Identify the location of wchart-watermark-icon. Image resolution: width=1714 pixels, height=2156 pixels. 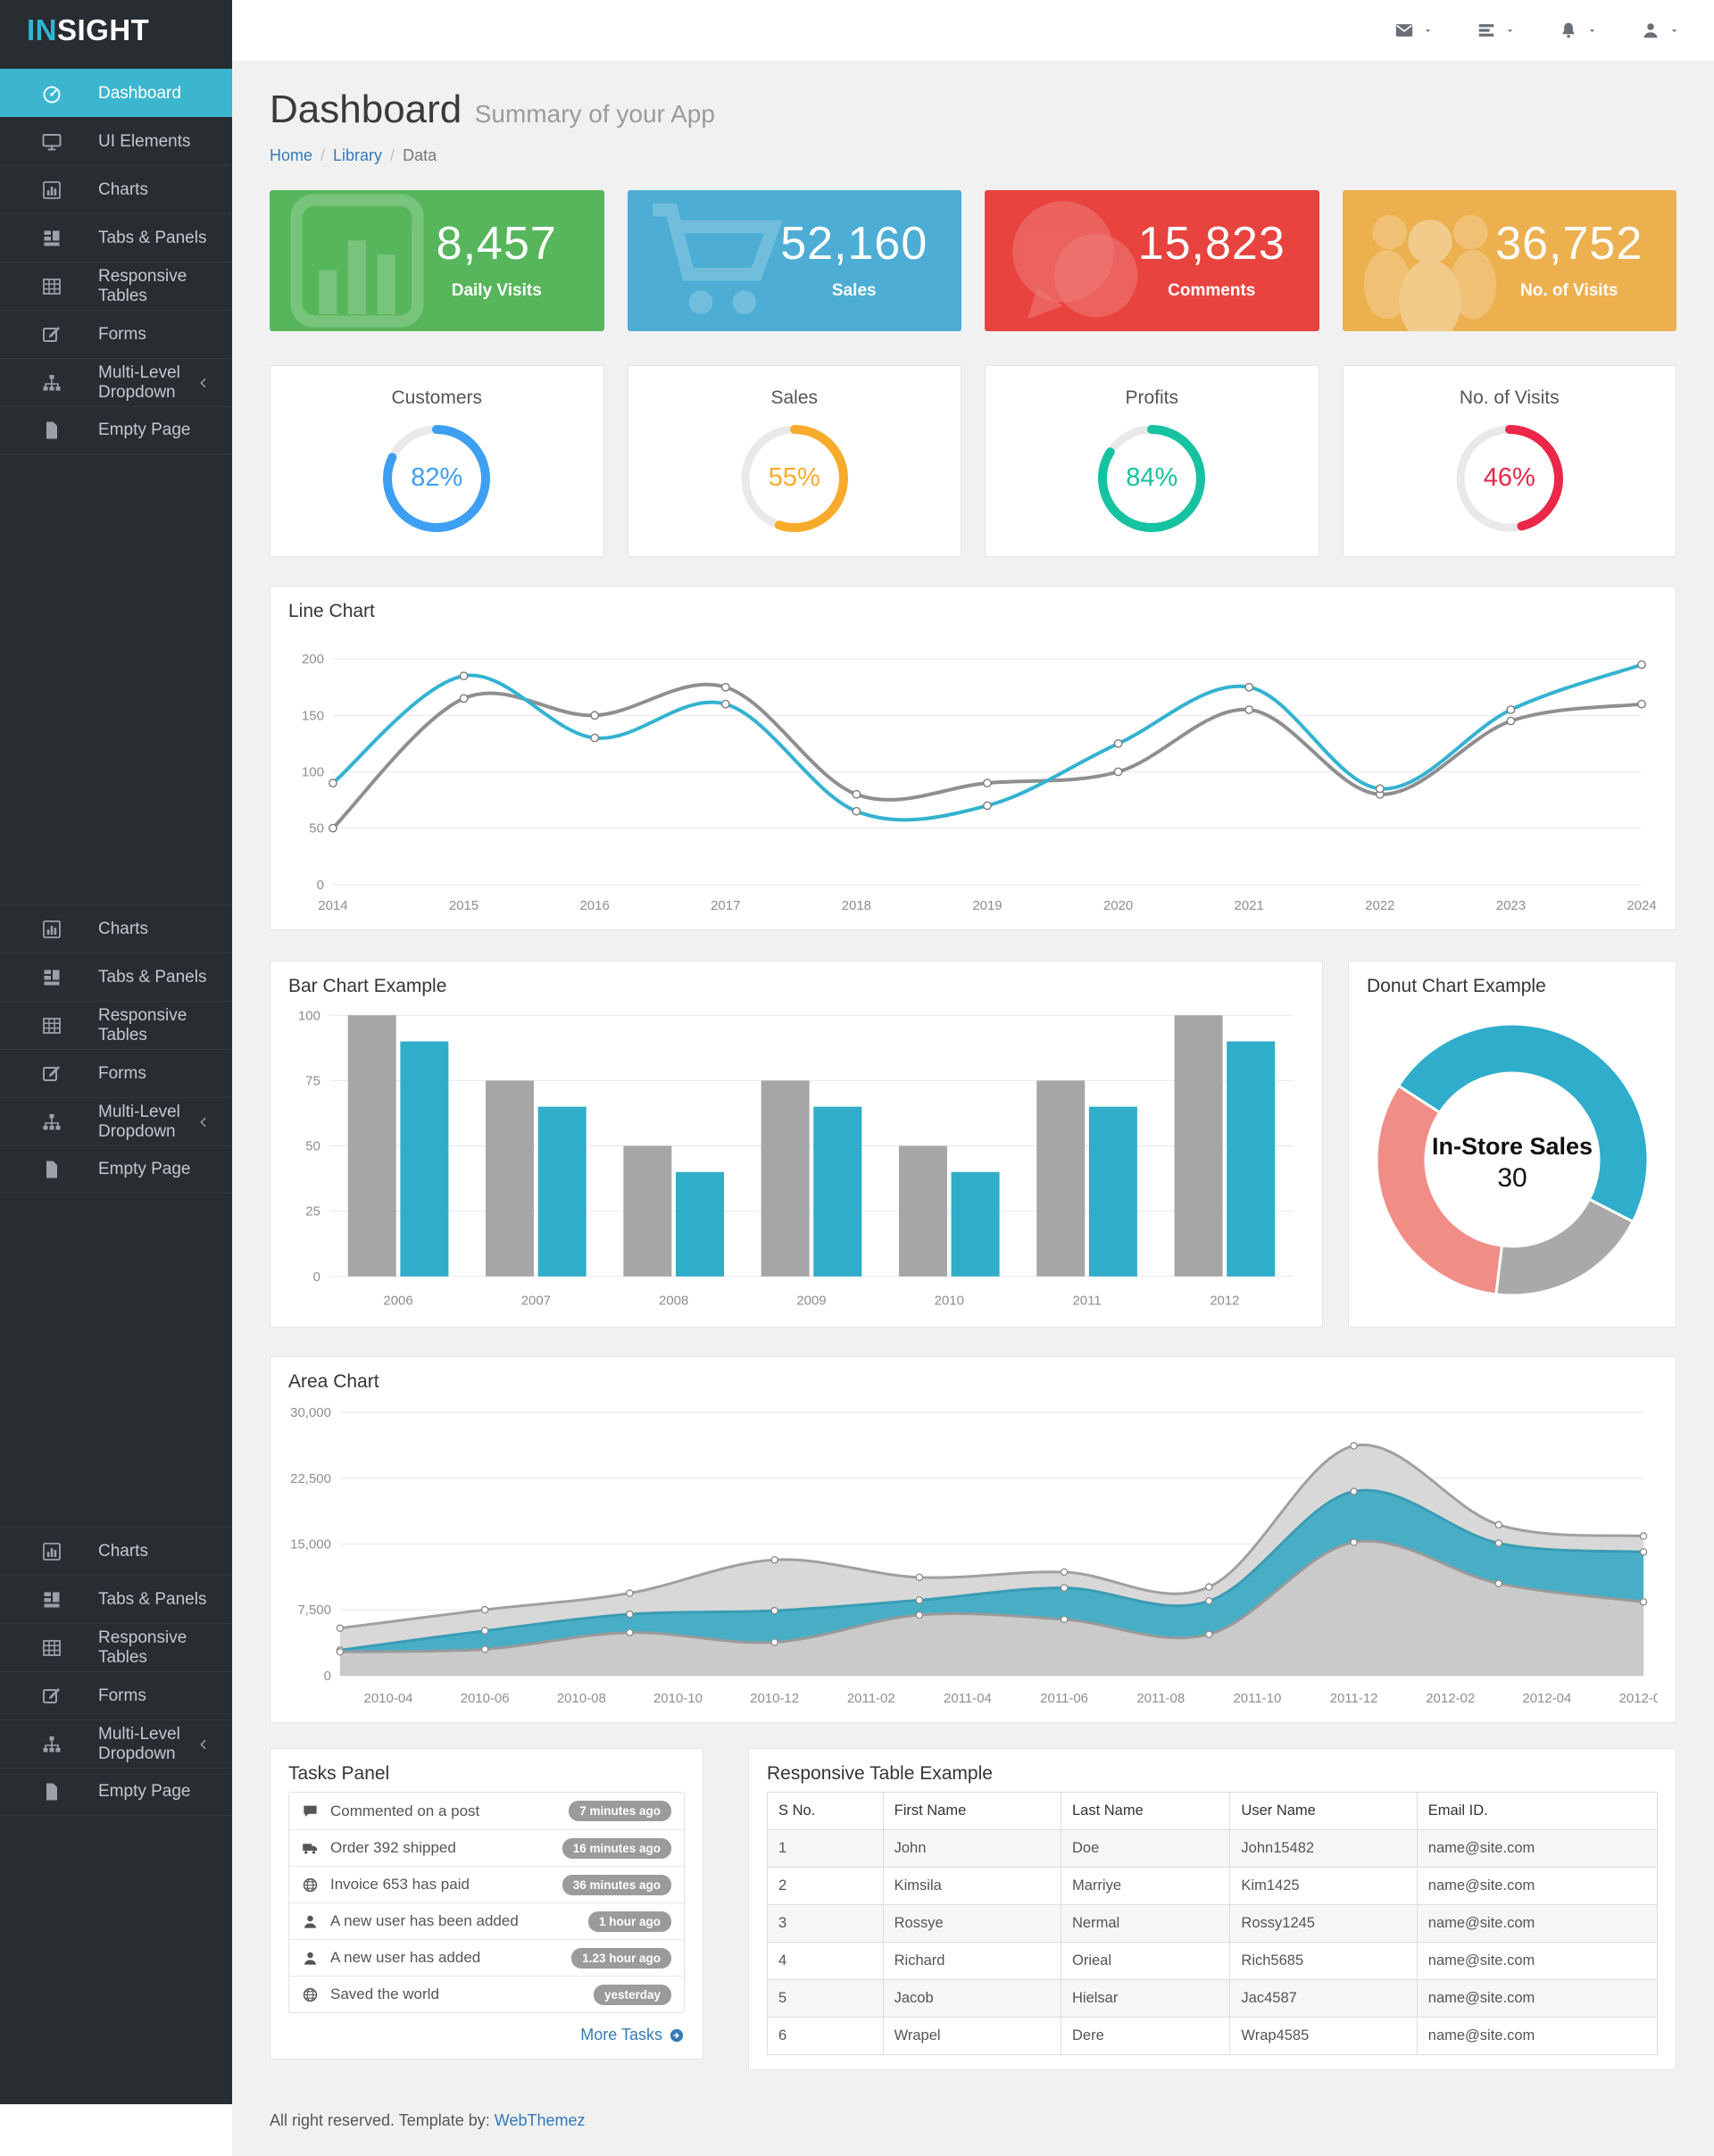
(357, 260).